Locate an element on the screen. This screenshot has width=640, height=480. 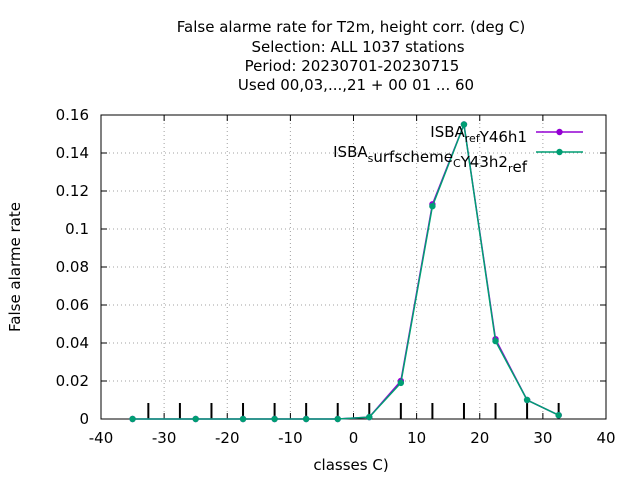
title-line-2: Selection: ALL 1037 stations is located at coordinates (357, 47).